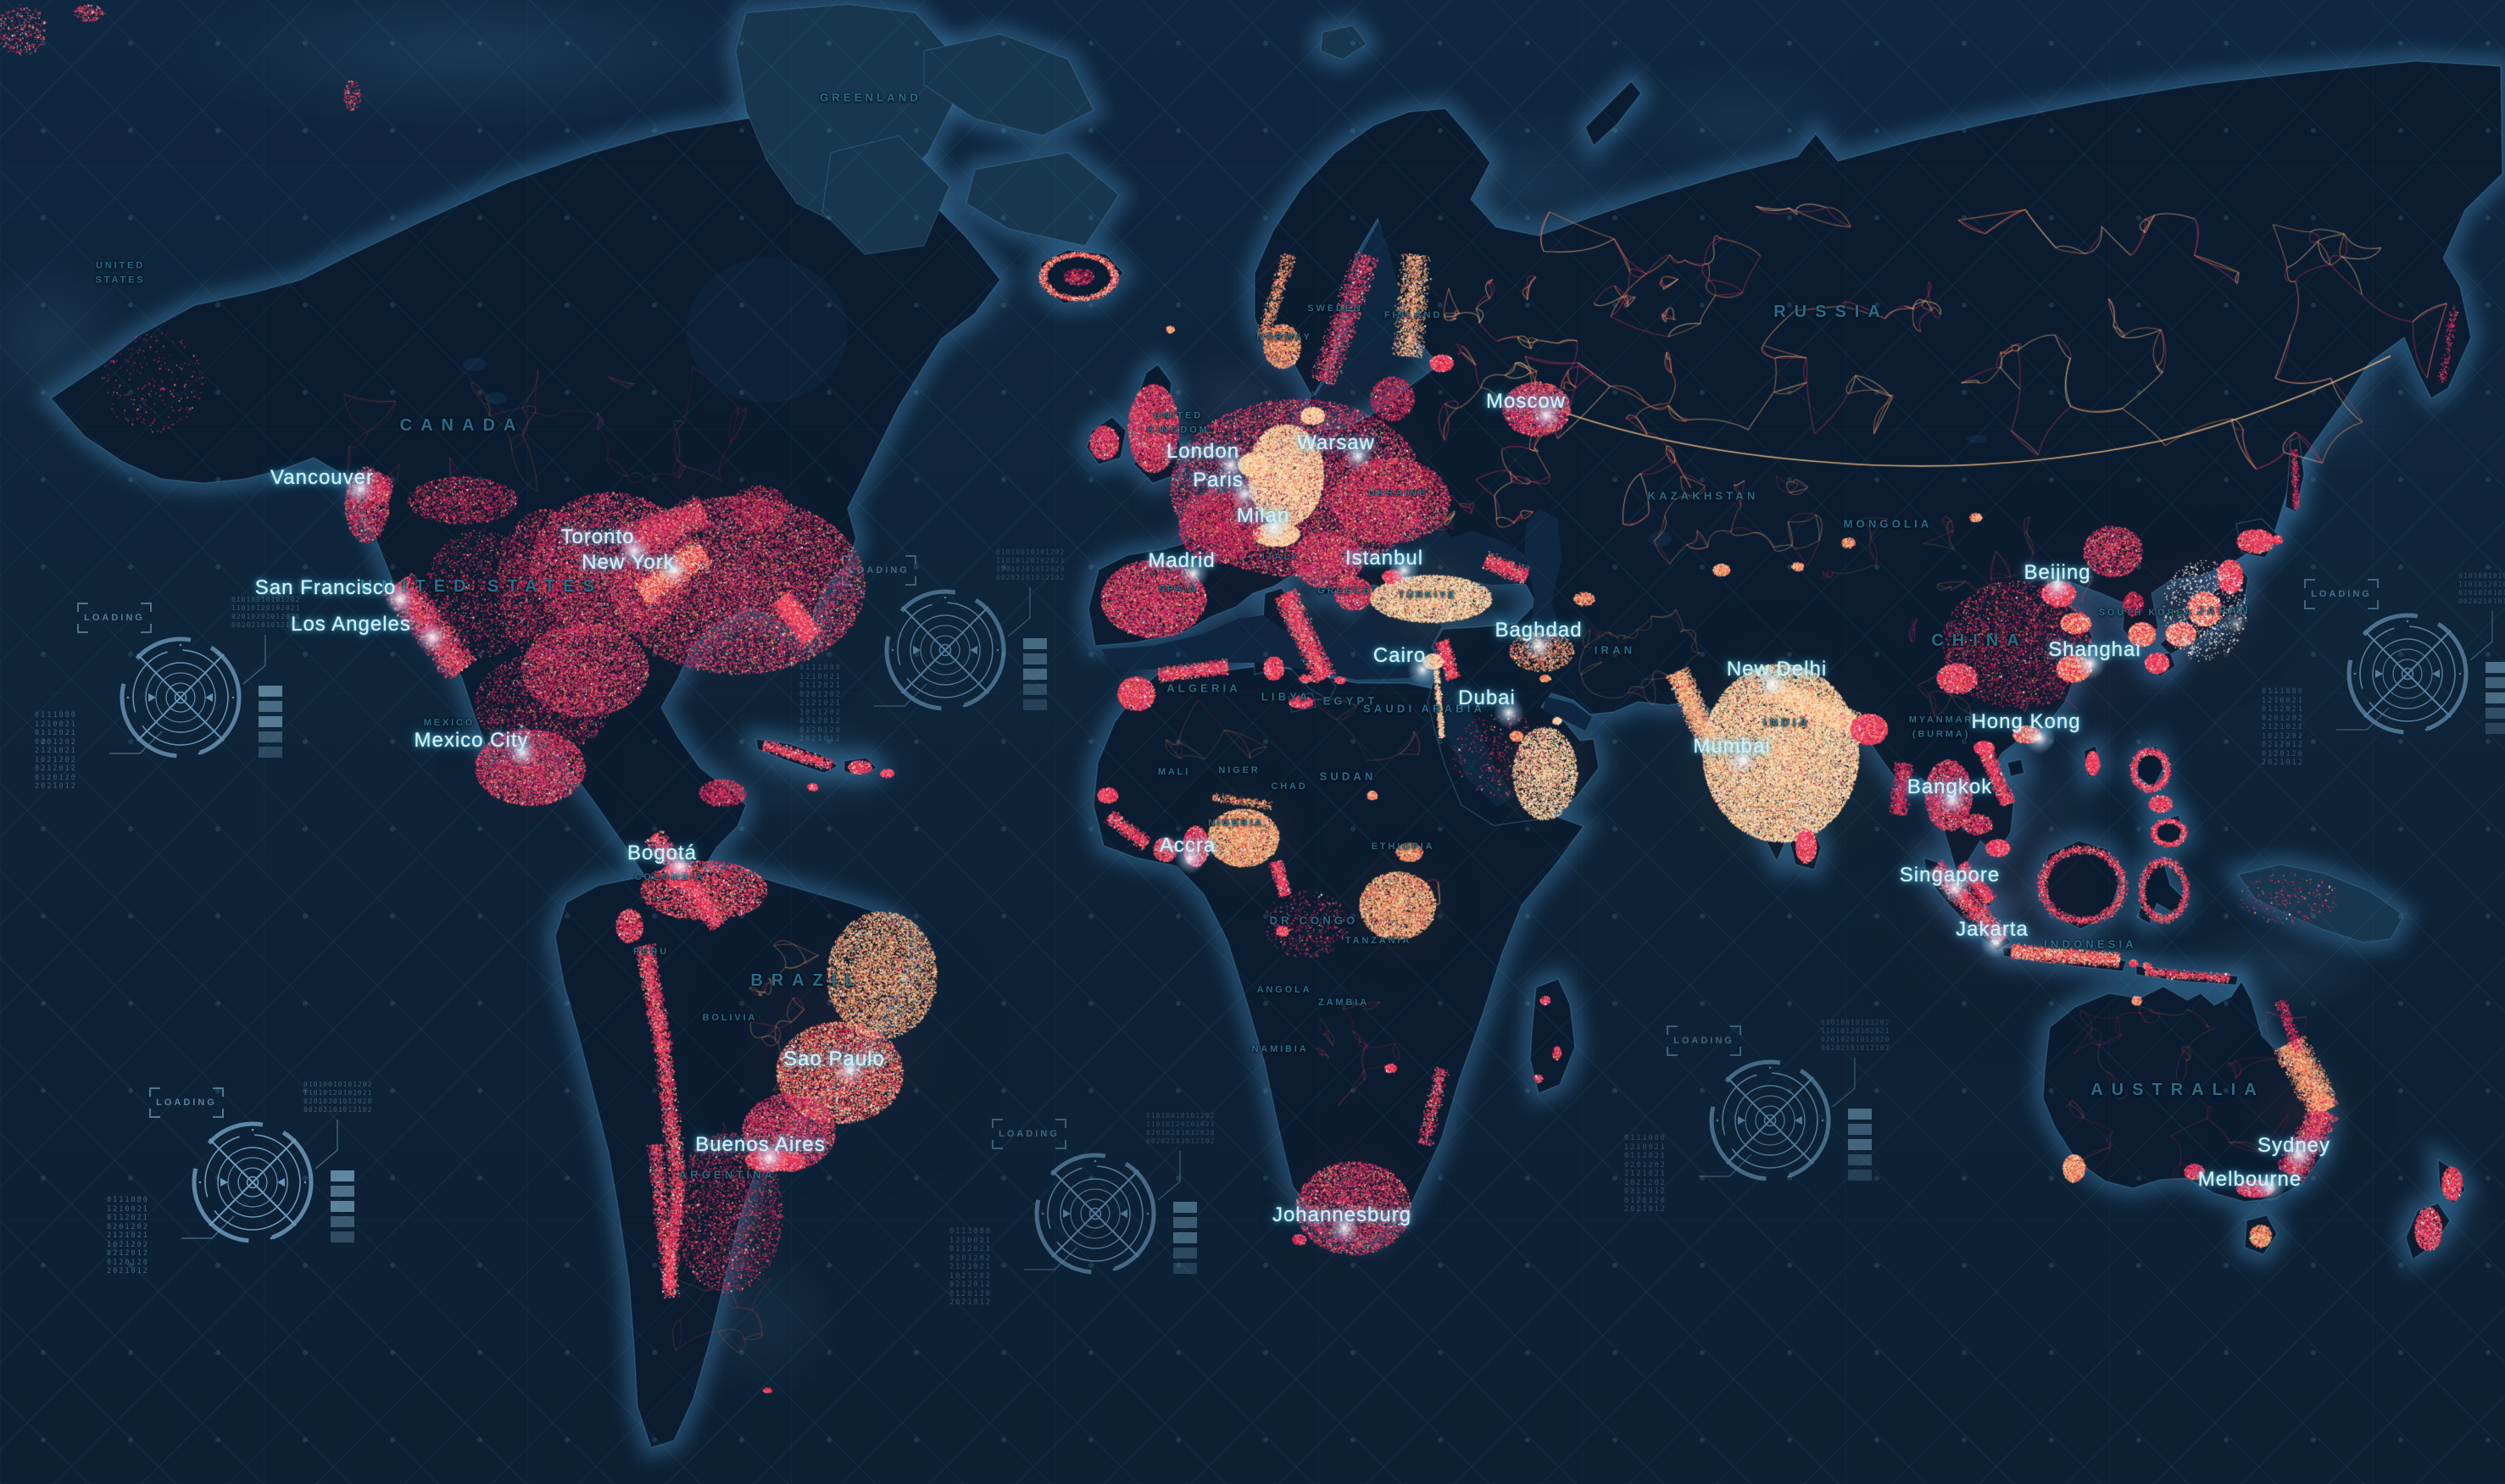 The height and width of the screenshot is (1484, 2505). I want to click on hud-code-row: 02010201012020, so click(2481, 593).